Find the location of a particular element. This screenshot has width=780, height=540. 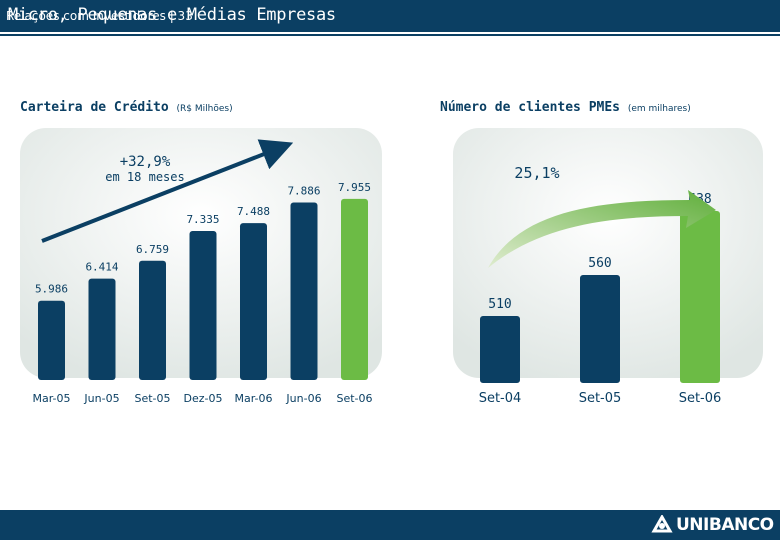

clients-value-label-1: 560 is located at coordinates (599, 263).